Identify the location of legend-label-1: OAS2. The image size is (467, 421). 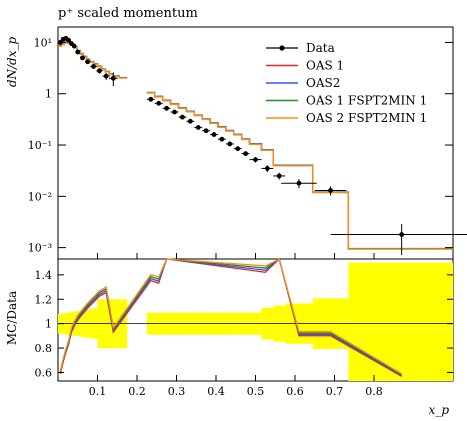
(323, 83).